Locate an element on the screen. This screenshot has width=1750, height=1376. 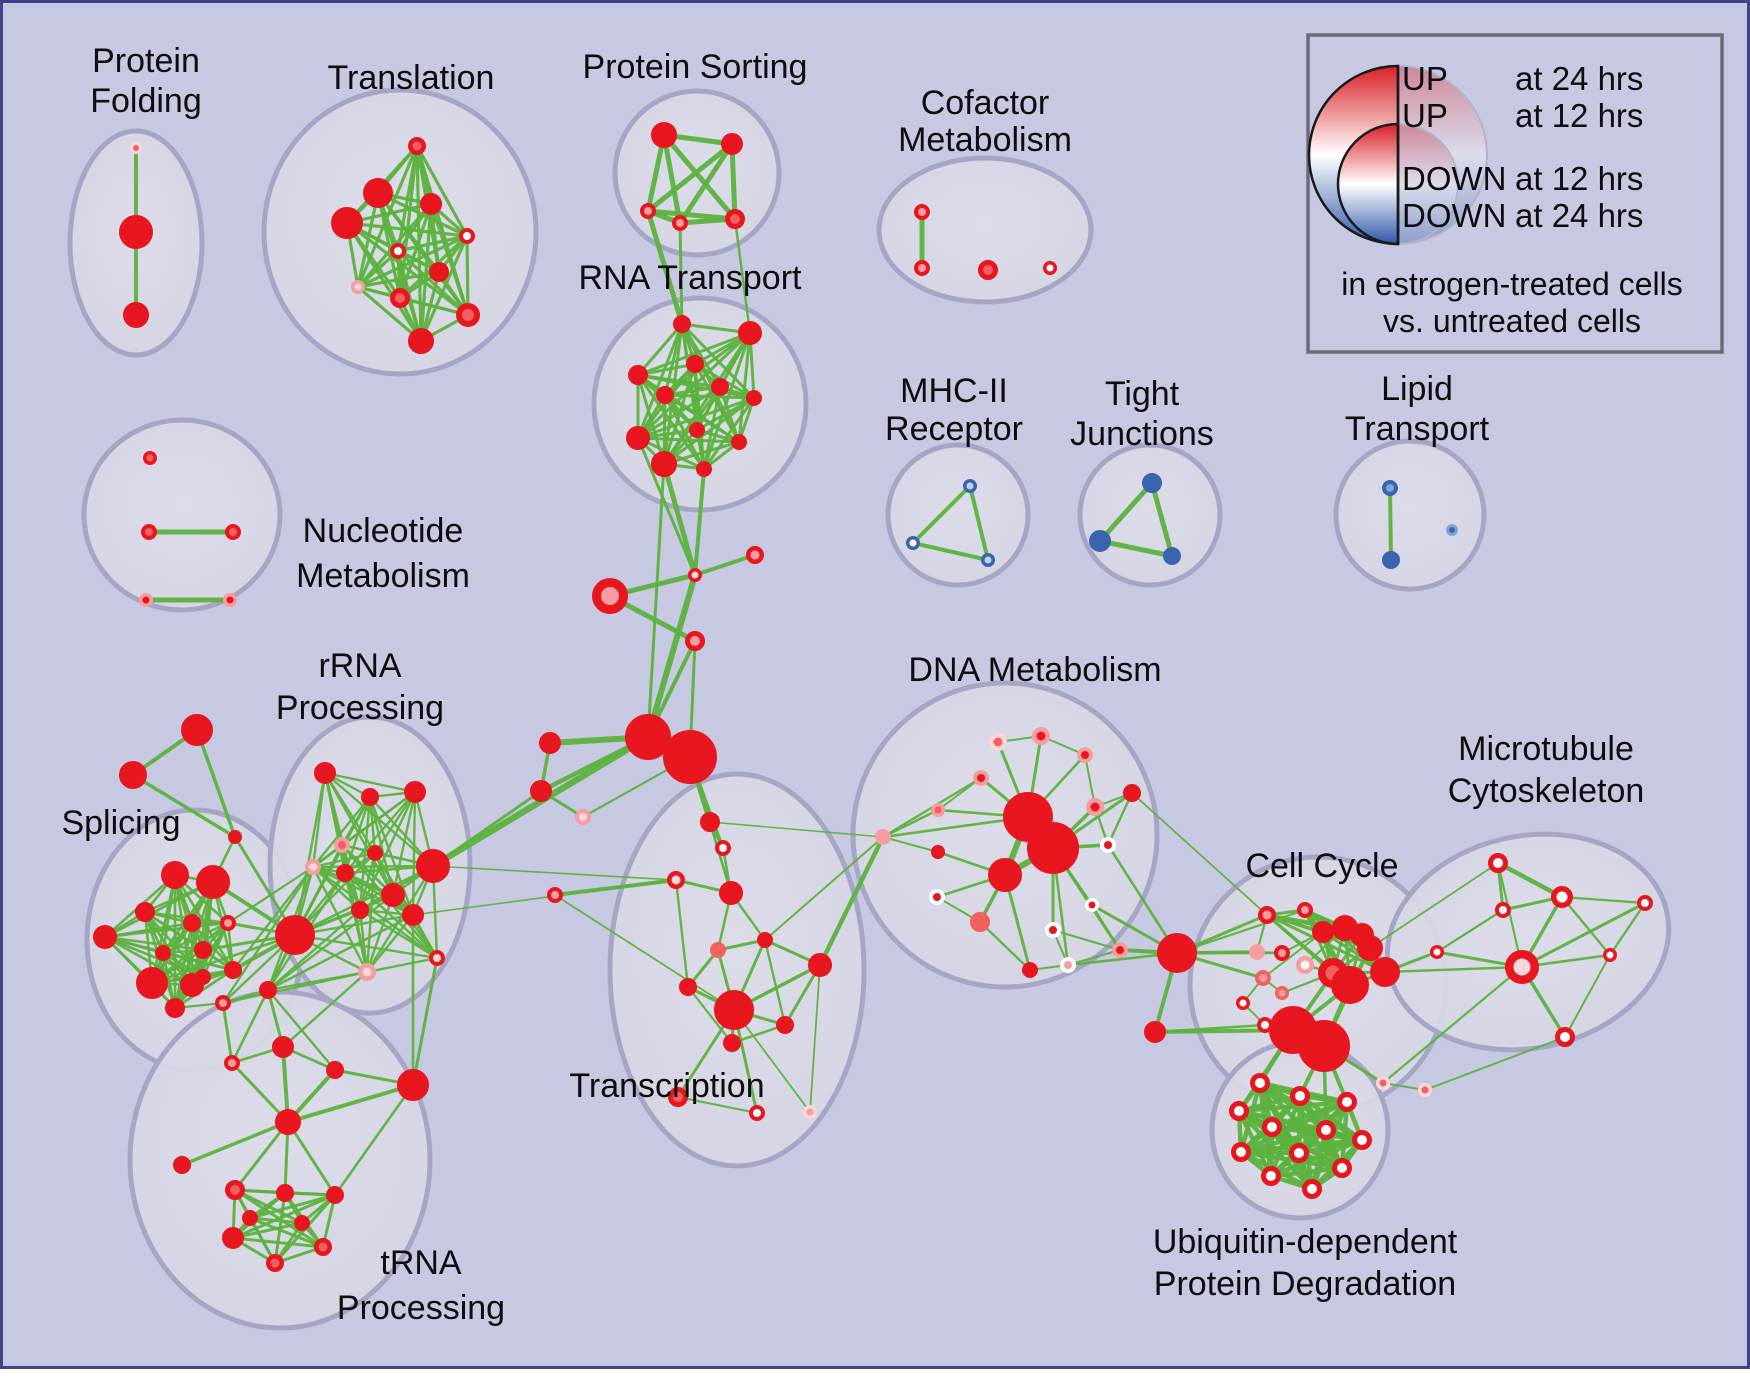
cluster-ellipse-rt is located at coordinates (700, 404).